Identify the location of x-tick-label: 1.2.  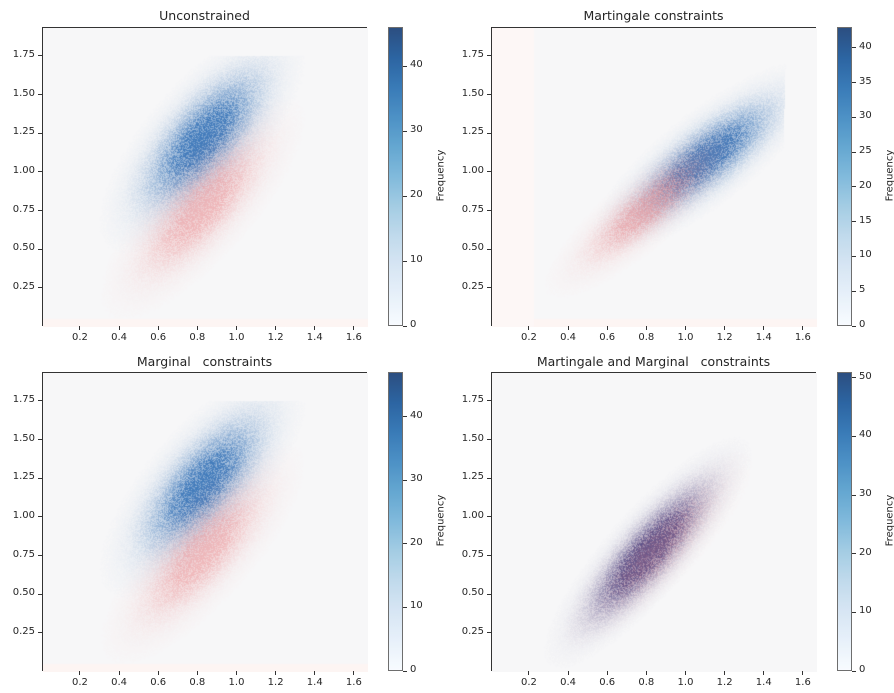
(275, 682).